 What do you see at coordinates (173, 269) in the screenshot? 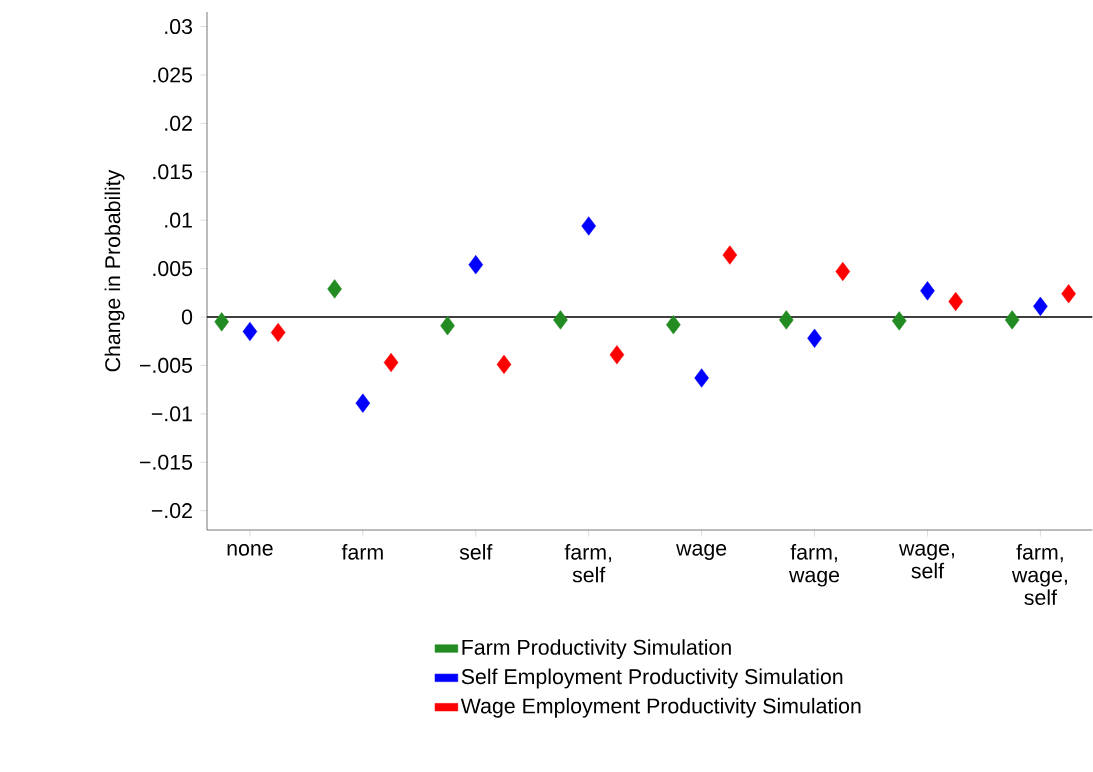
I see `y-tick-label: .005` at bounding box center [173, 269].